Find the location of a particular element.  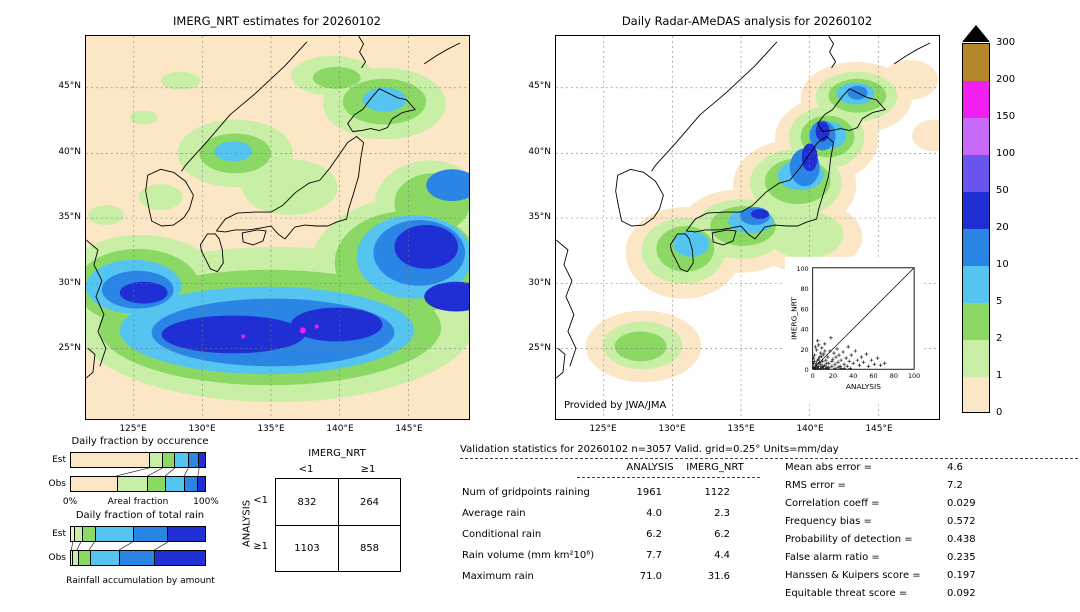

inset-x-tick-40: 40 is located at coordinates (853, 376).